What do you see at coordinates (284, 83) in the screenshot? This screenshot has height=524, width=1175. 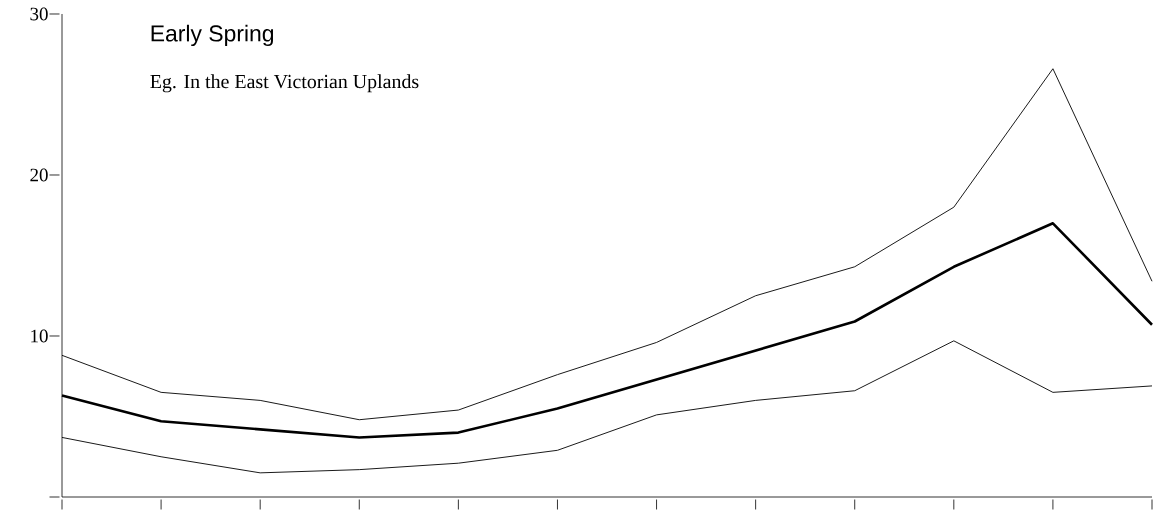 I see `text: Eg. In the East Victorian Uplands` at bounding box center [284, 83].